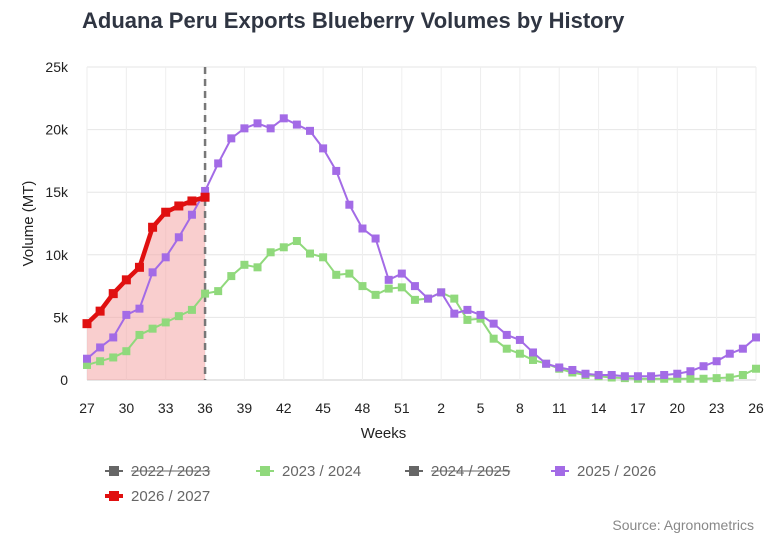 Image resolution: width=768 pixels, height=538 pixels. I want to click on x-tick-label: 2, so click(441, 408).